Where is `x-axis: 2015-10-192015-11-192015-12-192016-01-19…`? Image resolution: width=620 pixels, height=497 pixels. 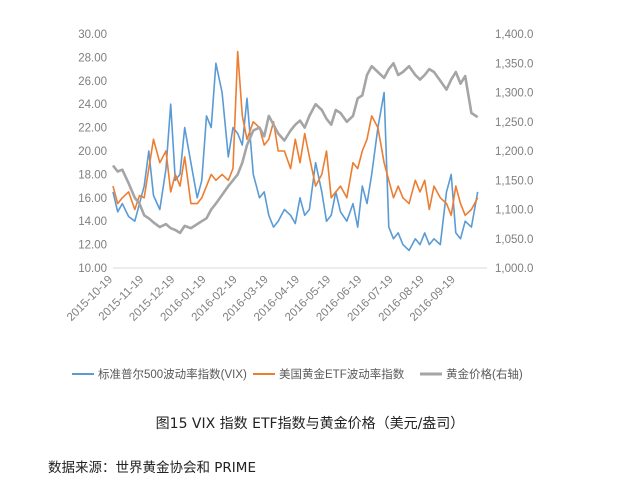
x-axis: 2015-10-192015-11-192015-12-192016-01-19… is located at coordinates (276, 295).